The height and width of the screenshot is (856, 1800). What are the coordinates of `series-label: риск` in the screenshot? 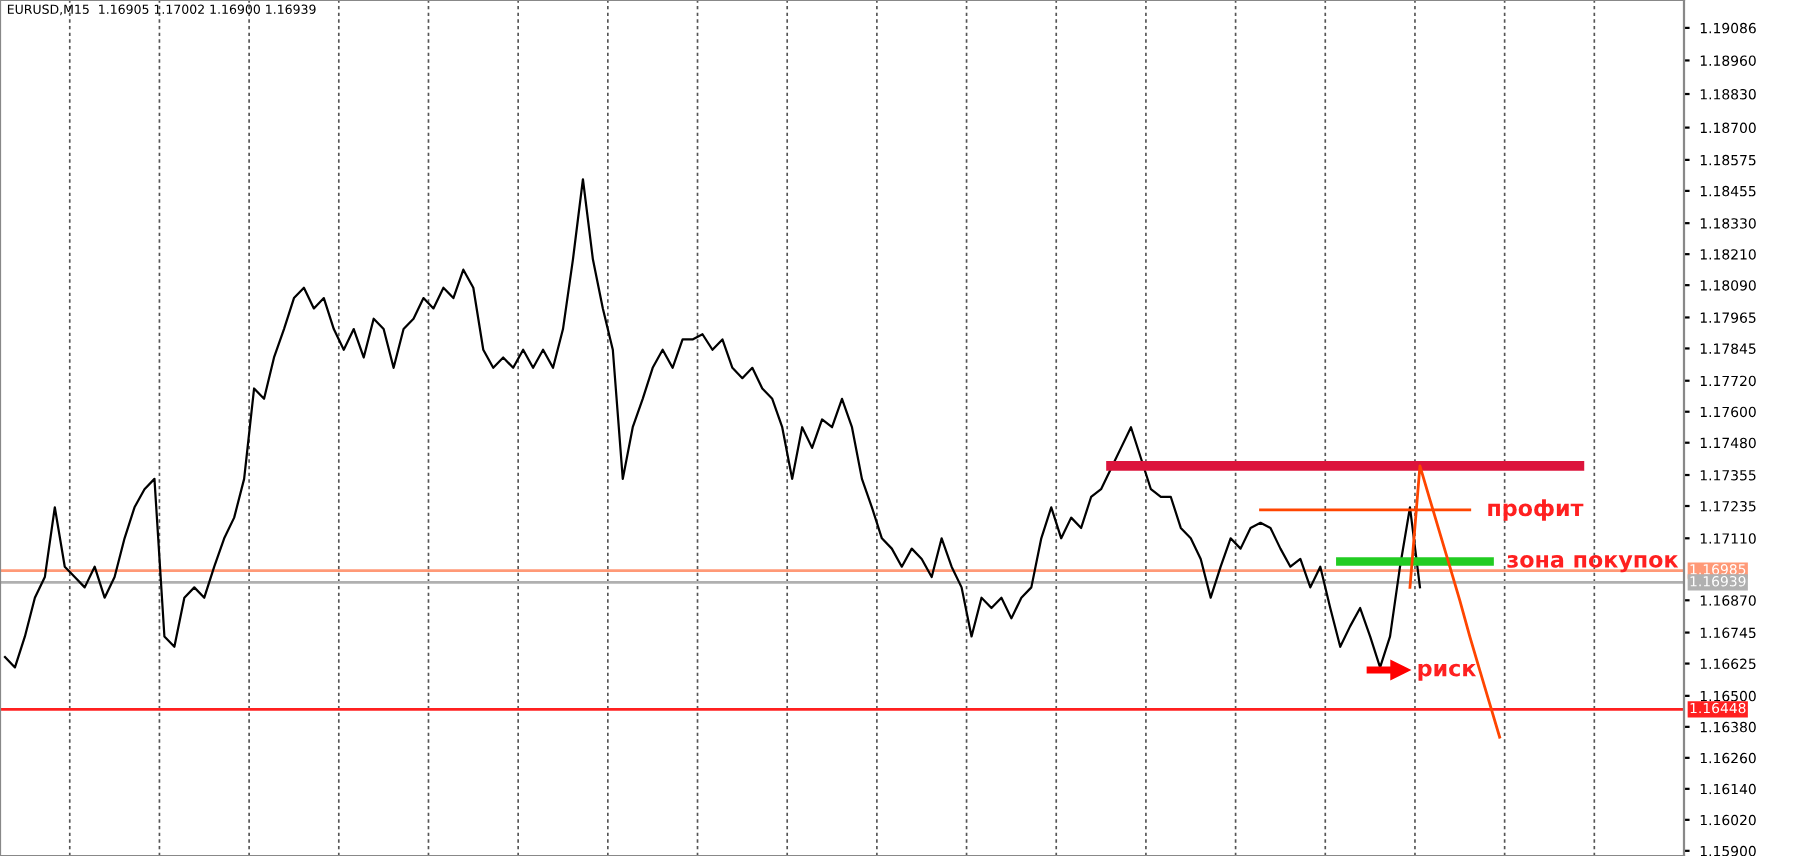 It's located at (1447, 672).